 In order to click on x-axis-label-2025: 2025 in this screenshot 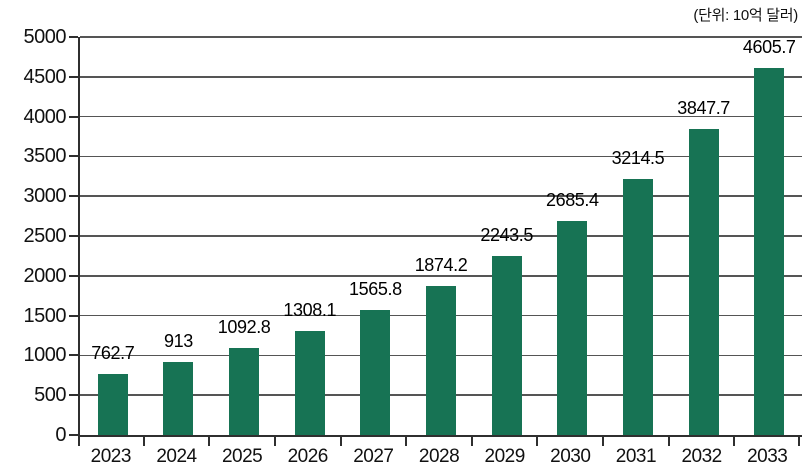, I will do `click(242, 456)`.